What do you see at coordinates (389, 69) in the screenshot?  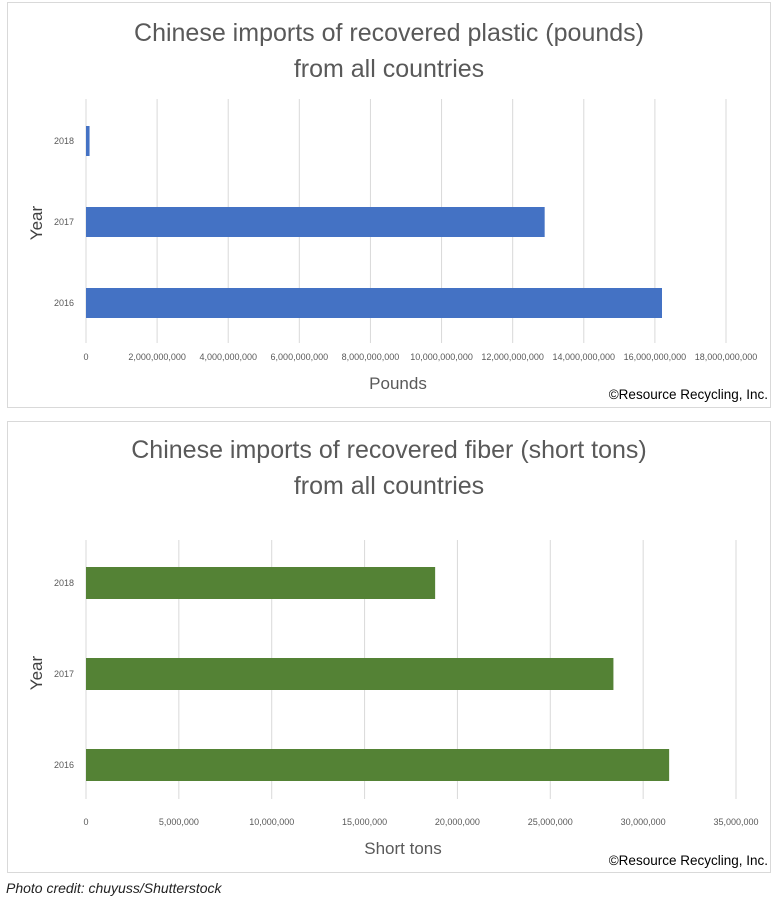 I see `plastic-chart-title-line-2: from all countries` at bounding box center [389, 69].